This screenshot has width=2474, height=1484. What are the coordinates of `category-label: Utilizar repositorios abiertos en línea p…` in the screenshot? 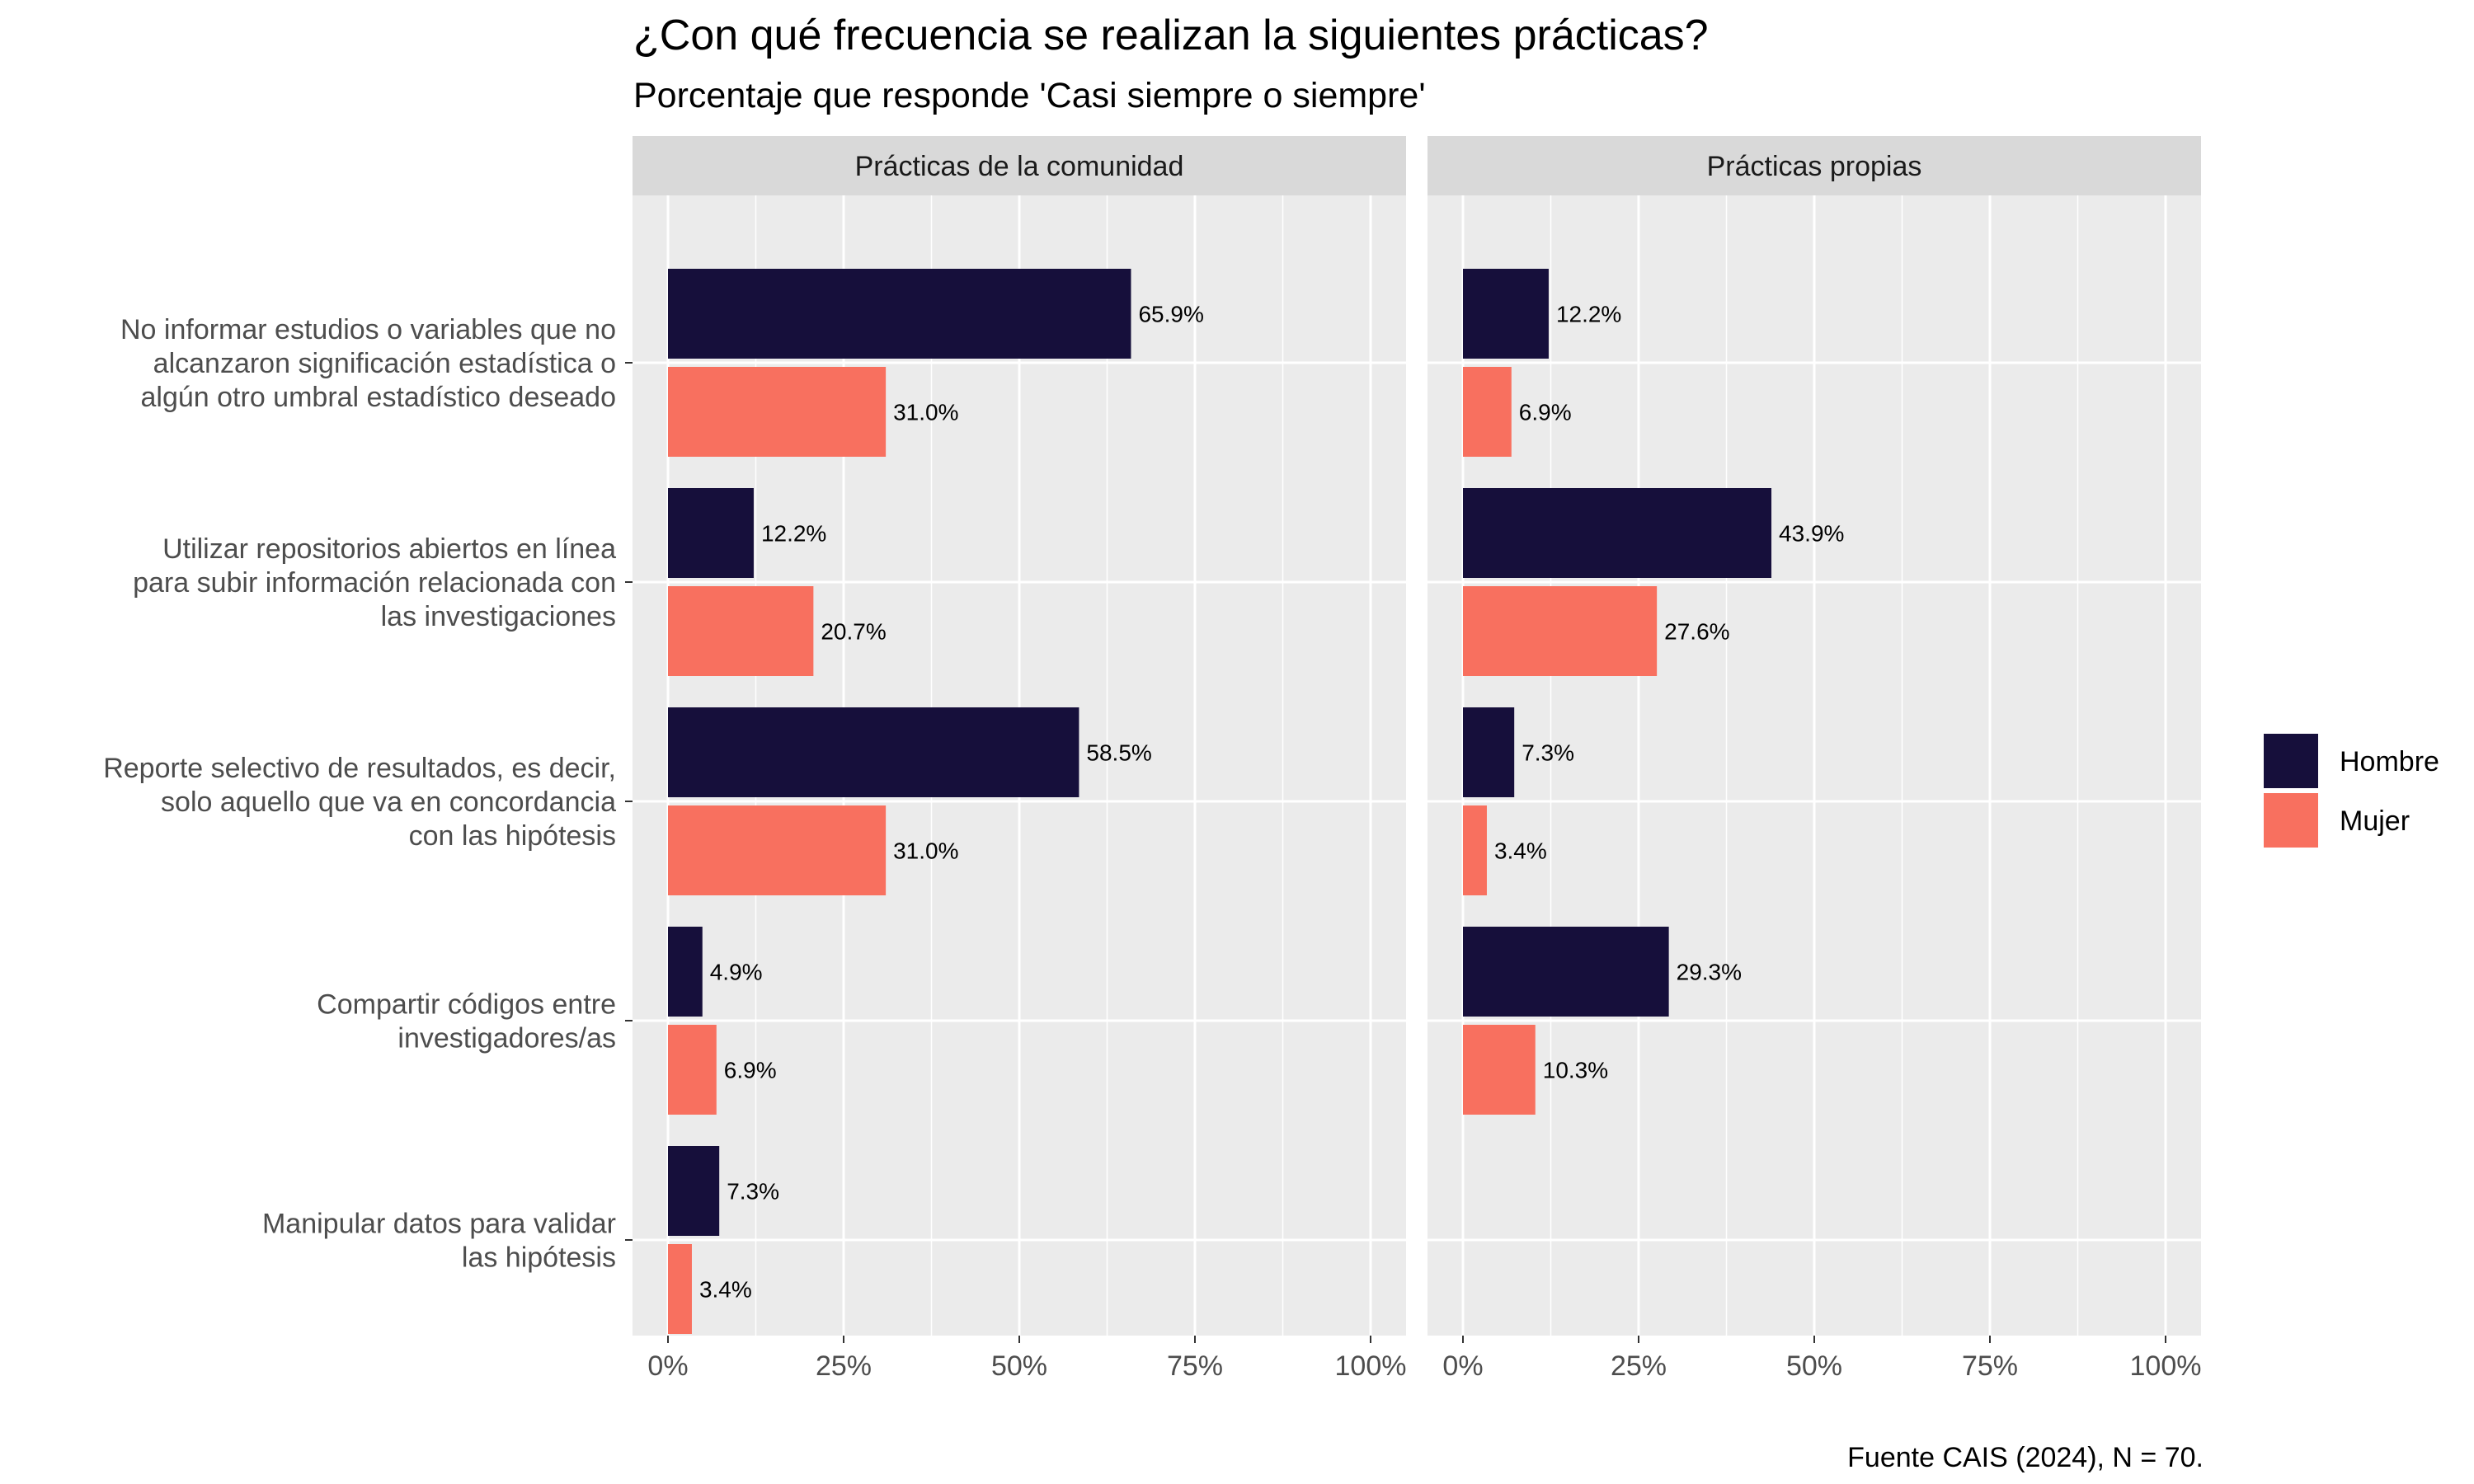 It's located at (374, 582).